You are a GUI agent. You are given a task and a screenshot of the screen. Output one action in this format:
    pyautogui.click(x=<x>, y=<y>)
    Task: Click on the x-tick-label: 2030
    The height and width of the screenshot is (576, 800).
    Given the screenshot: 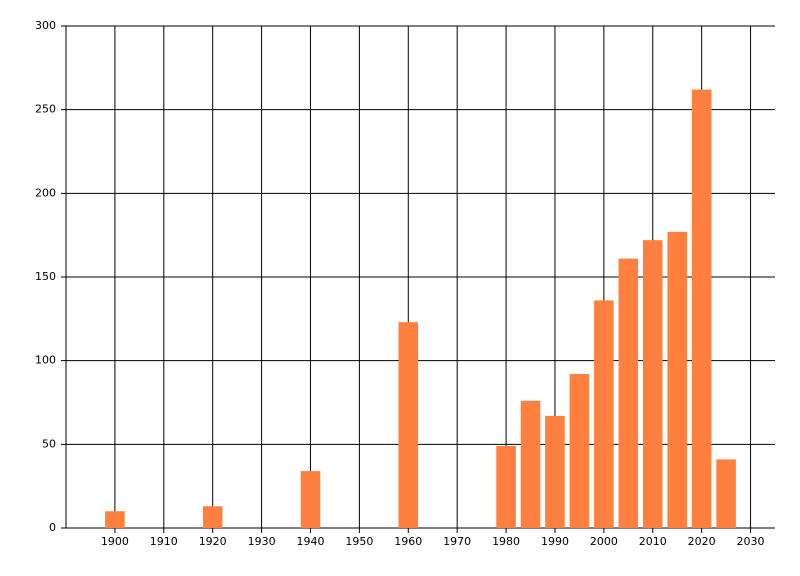 What is the action you would take?
    pyautogui.click(x=751, y=541)
    